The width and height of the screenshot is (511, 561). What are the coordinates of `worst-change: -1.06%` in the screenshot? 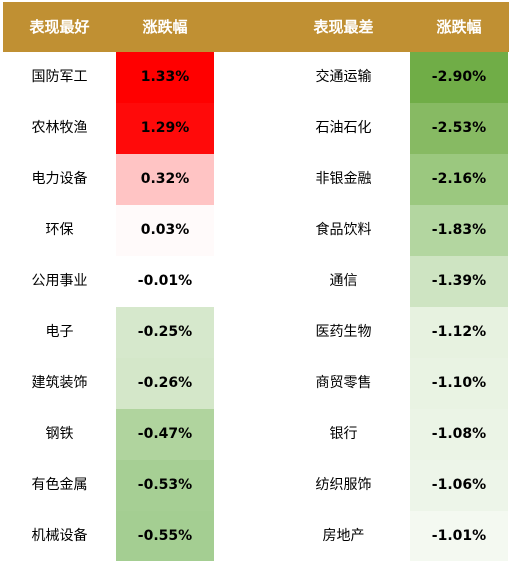 It's located at (459, 485).